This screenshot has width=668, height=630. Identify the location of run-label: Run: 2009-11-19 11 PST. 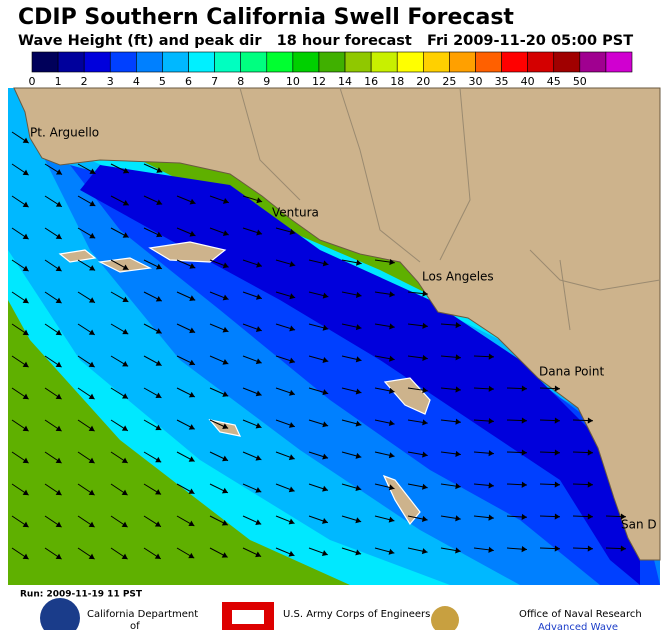
(81, 595).